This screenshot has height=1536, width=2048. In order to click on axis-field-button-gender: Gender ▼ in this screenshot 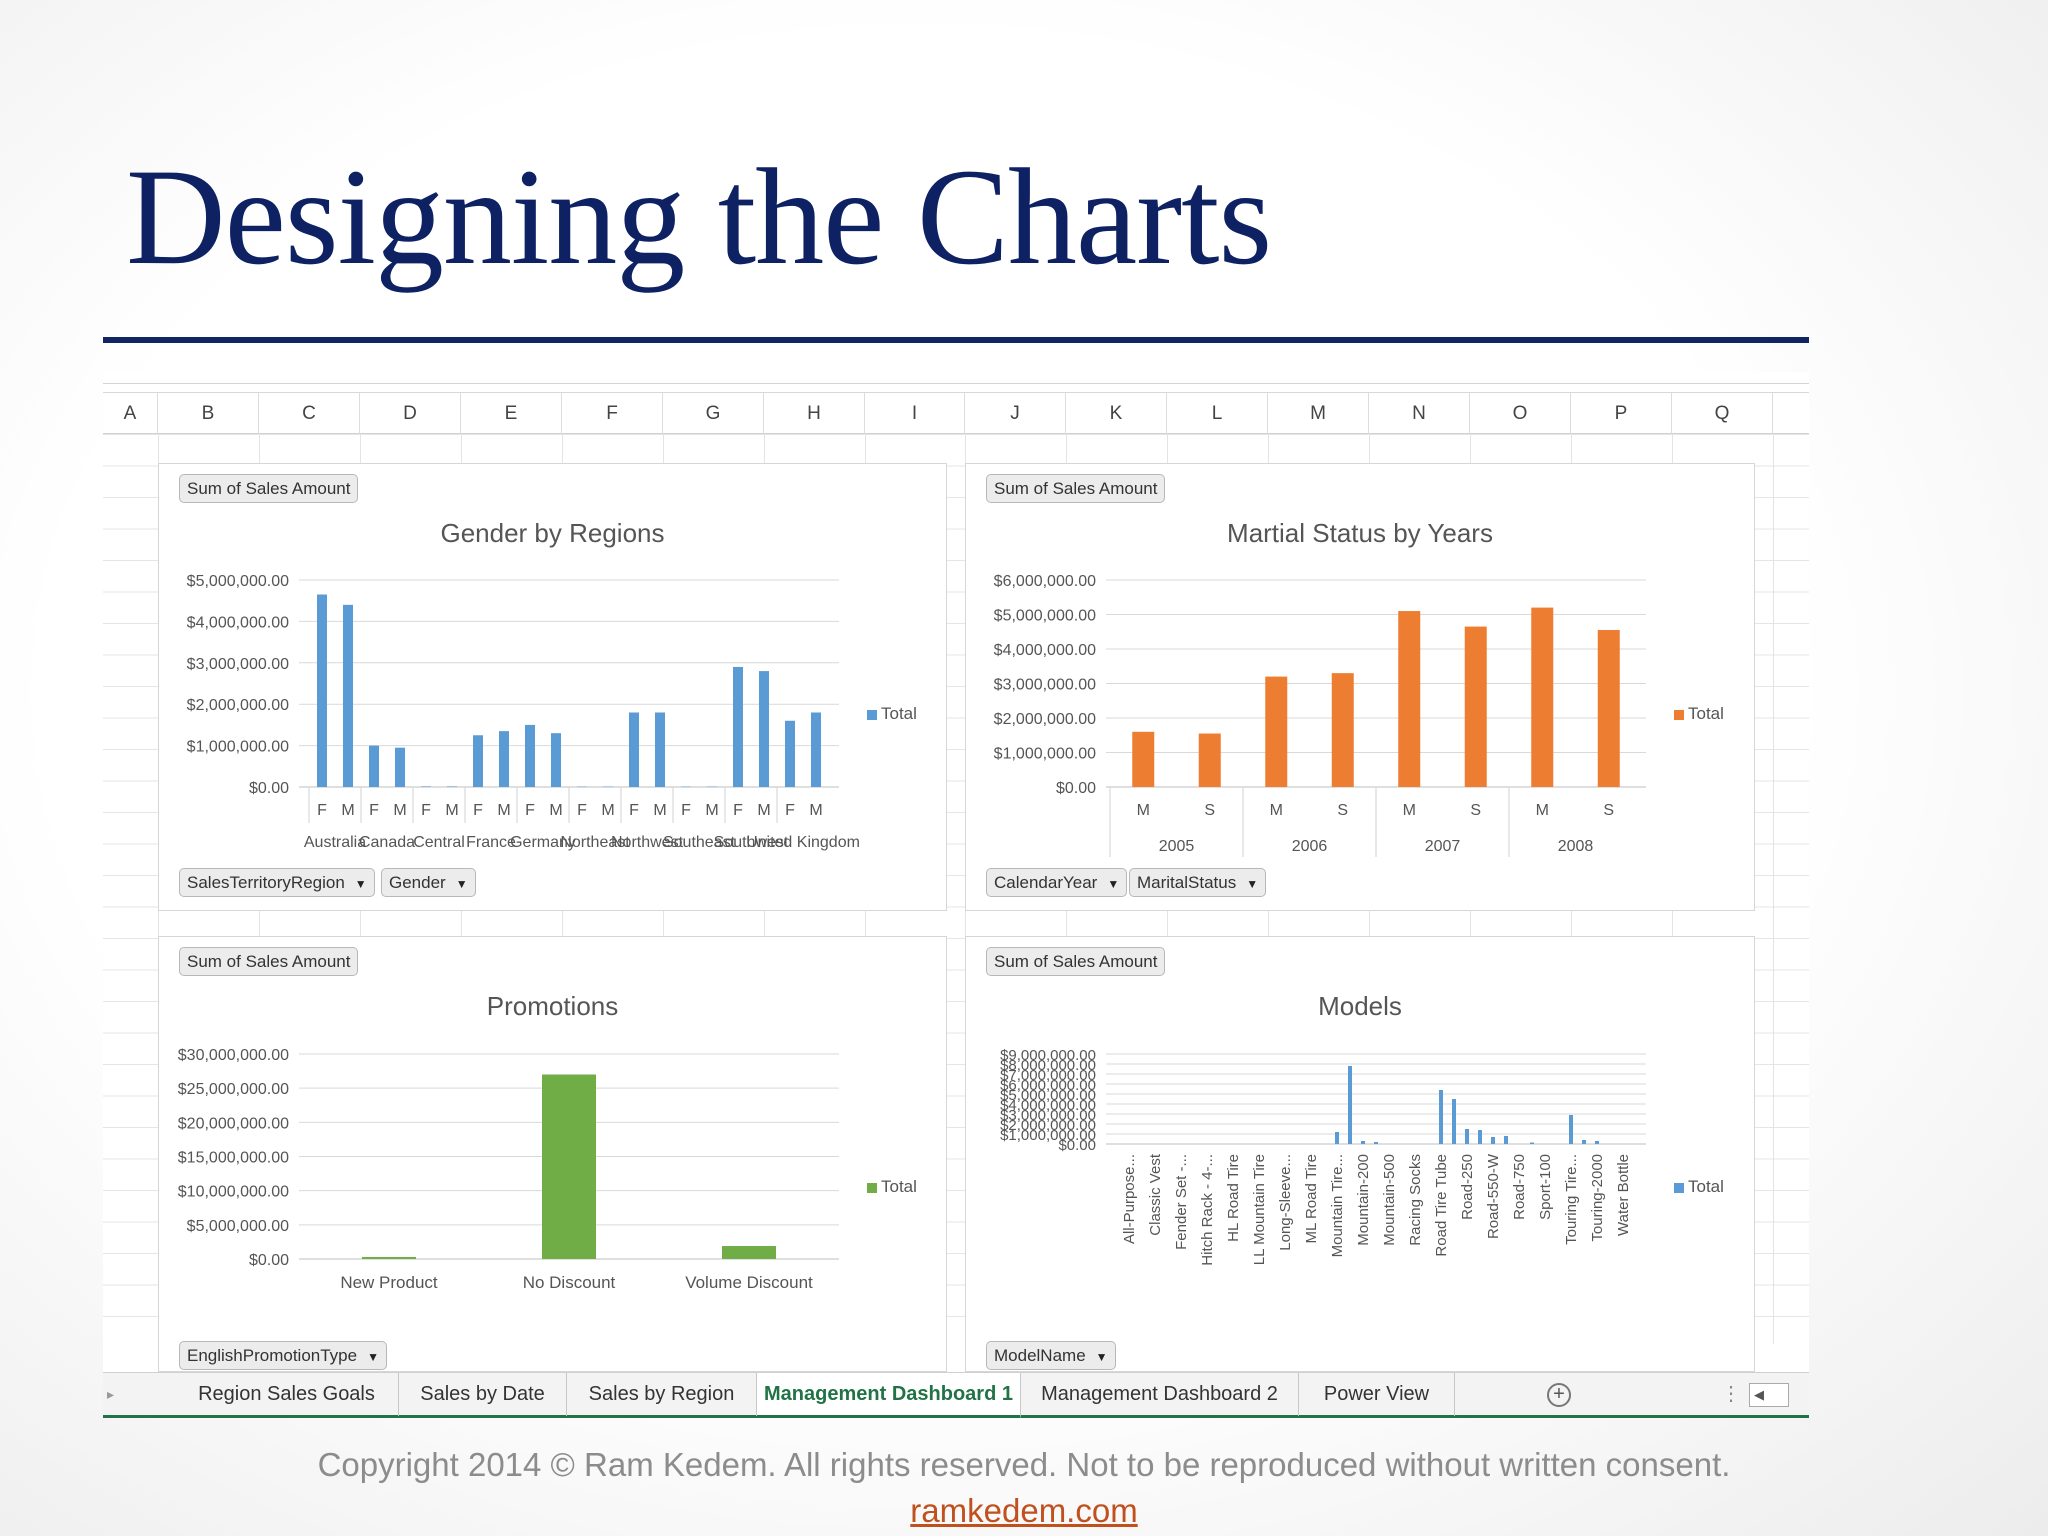, I will do `click(428, 882)`.